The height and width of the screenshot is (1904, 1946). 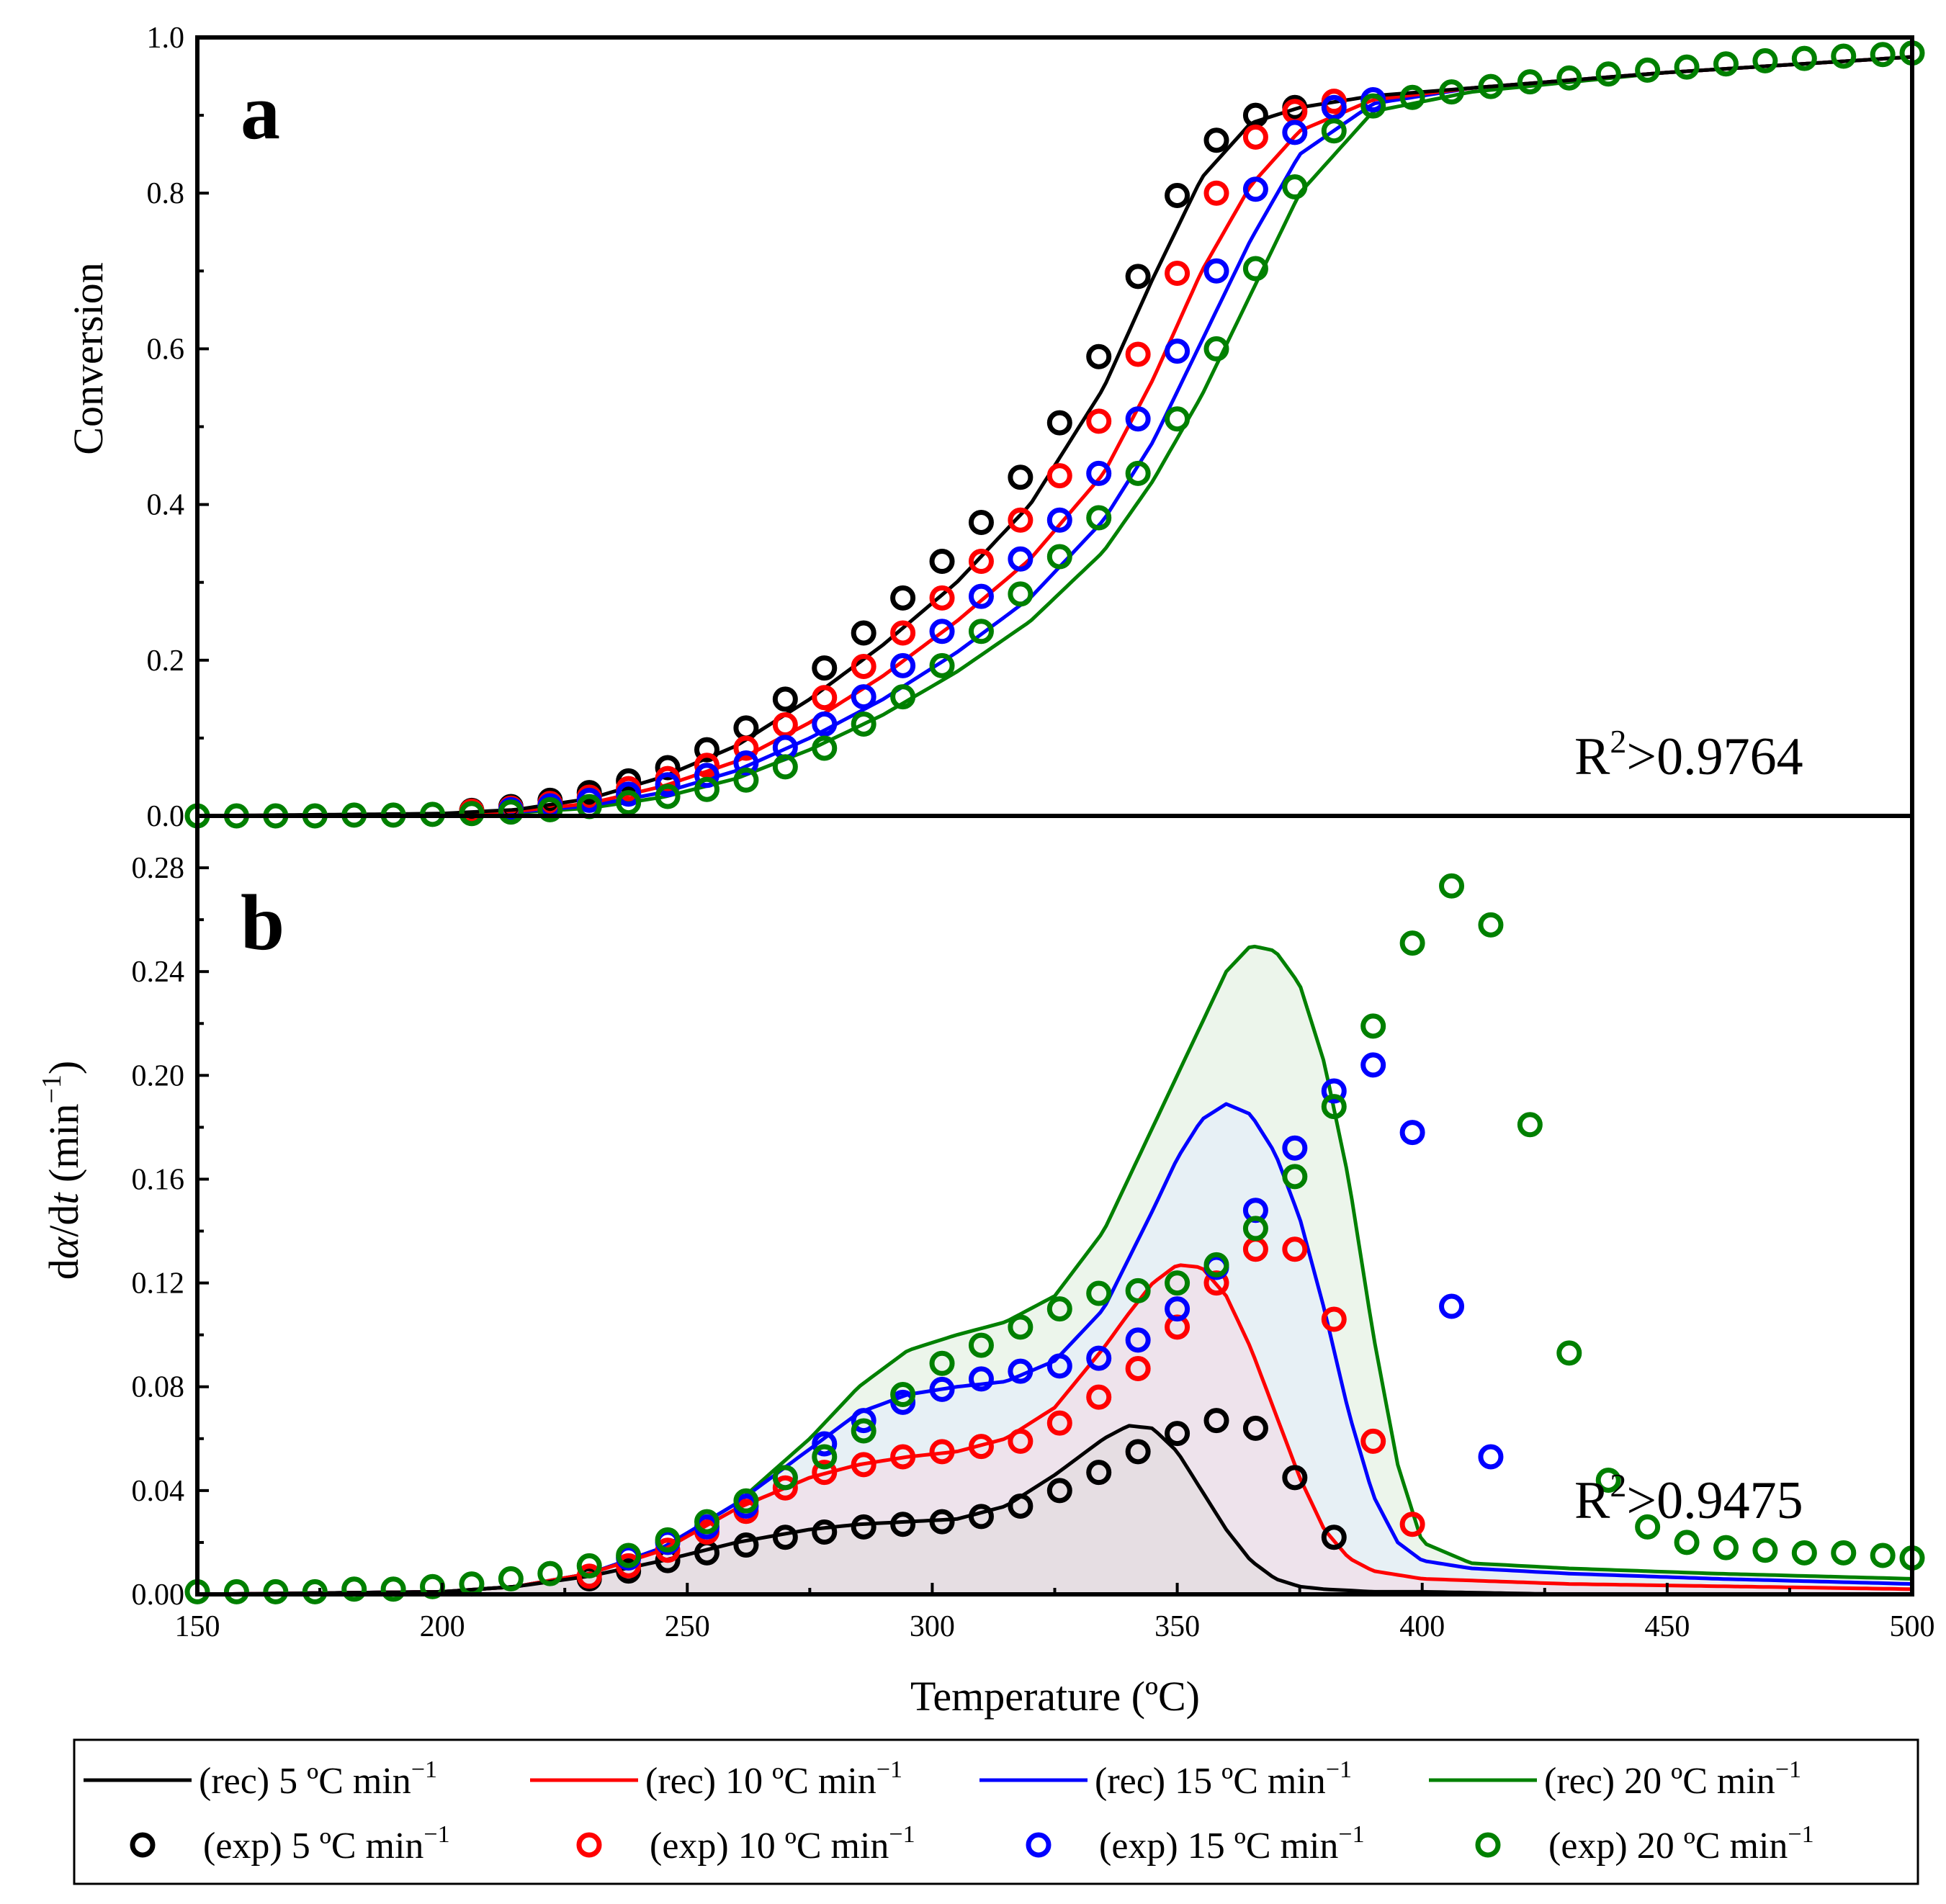 I want to click on xtick-label: 450, so click(x=1667, y=1626).